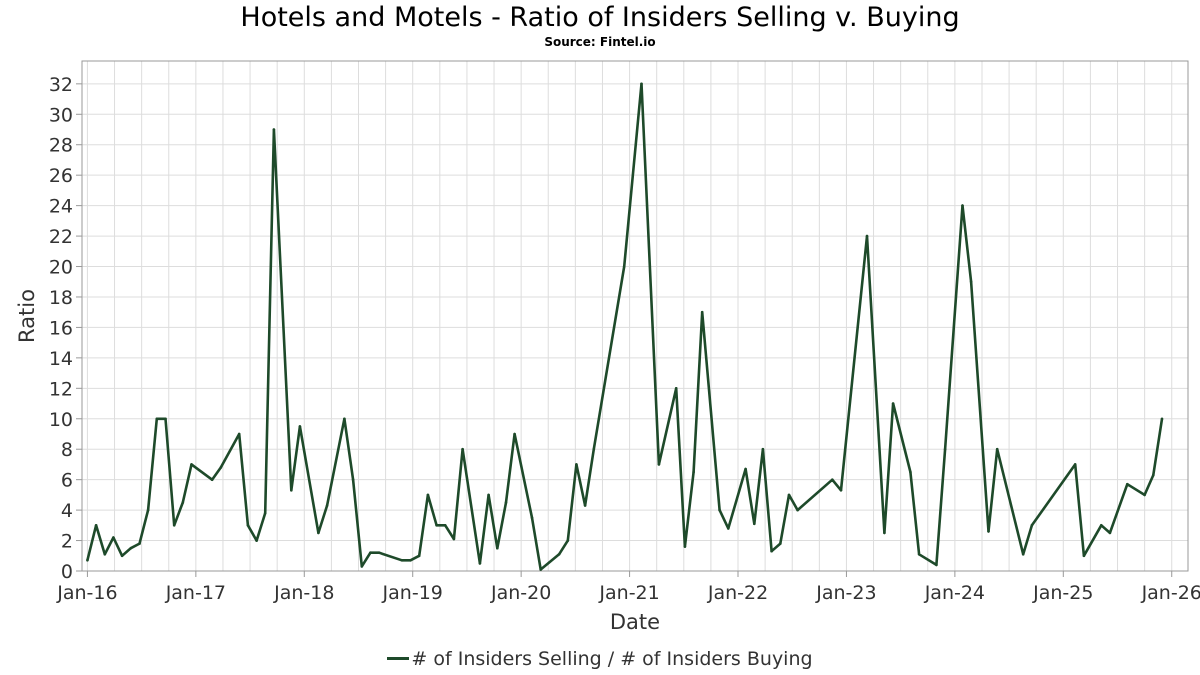 The image size is (1200, 675). What do you see at coordinates (67, 542) in the screenshot?
I see `y-tick-label: 2` at bounding box center [67, 542].